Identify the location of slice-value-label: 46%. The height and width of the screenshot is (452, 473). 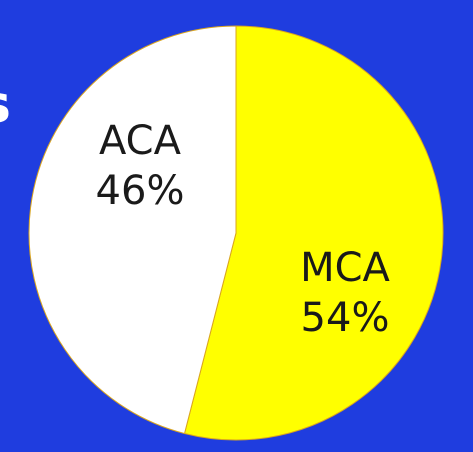
(140, 191).